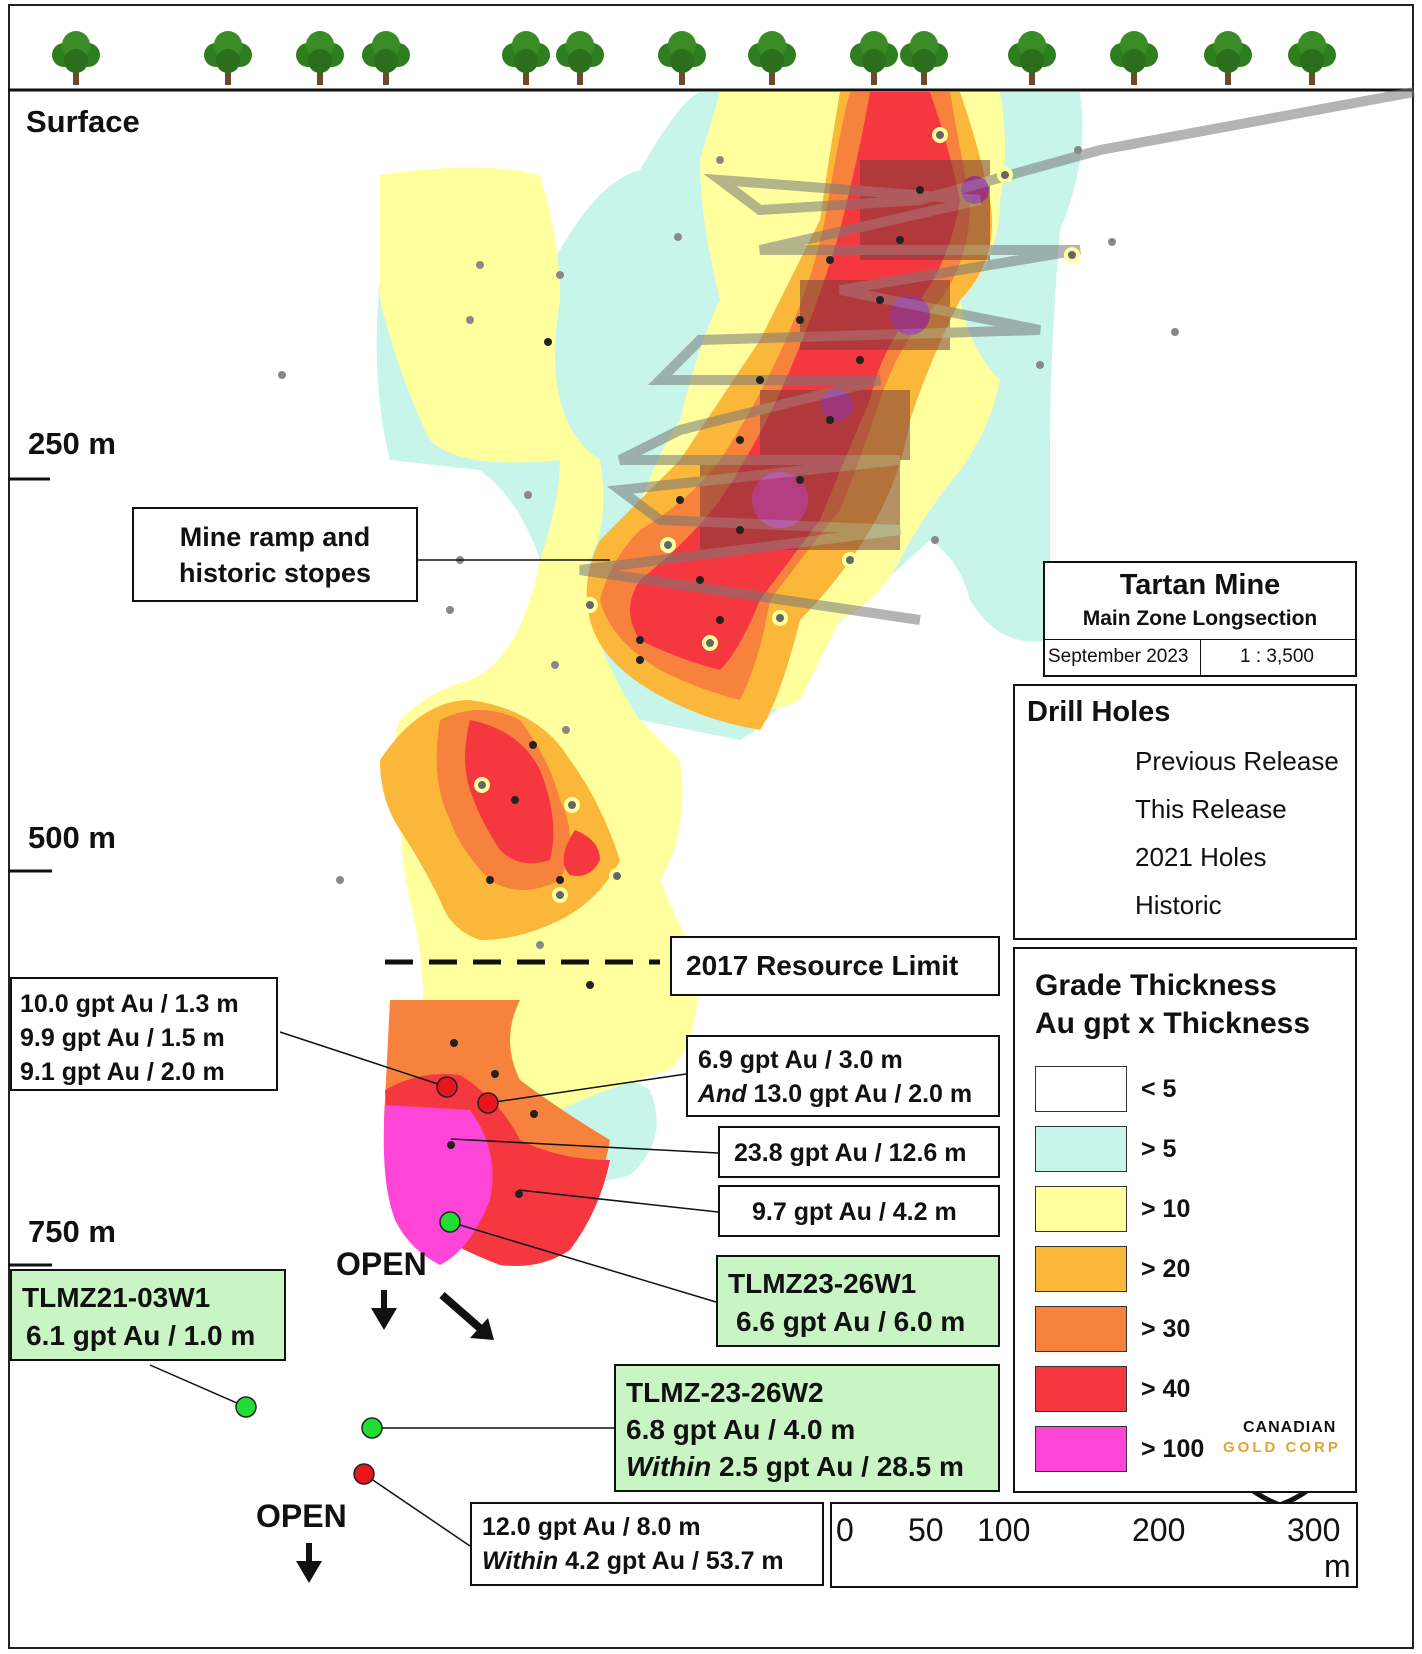 This screenshot has height=1654, width=1422. What do you see at coordinates (275, 554) in the screenshot?
I see `mine-ramp-callout: Mine ramp and historic stopes` at bounding box center [275, 554].